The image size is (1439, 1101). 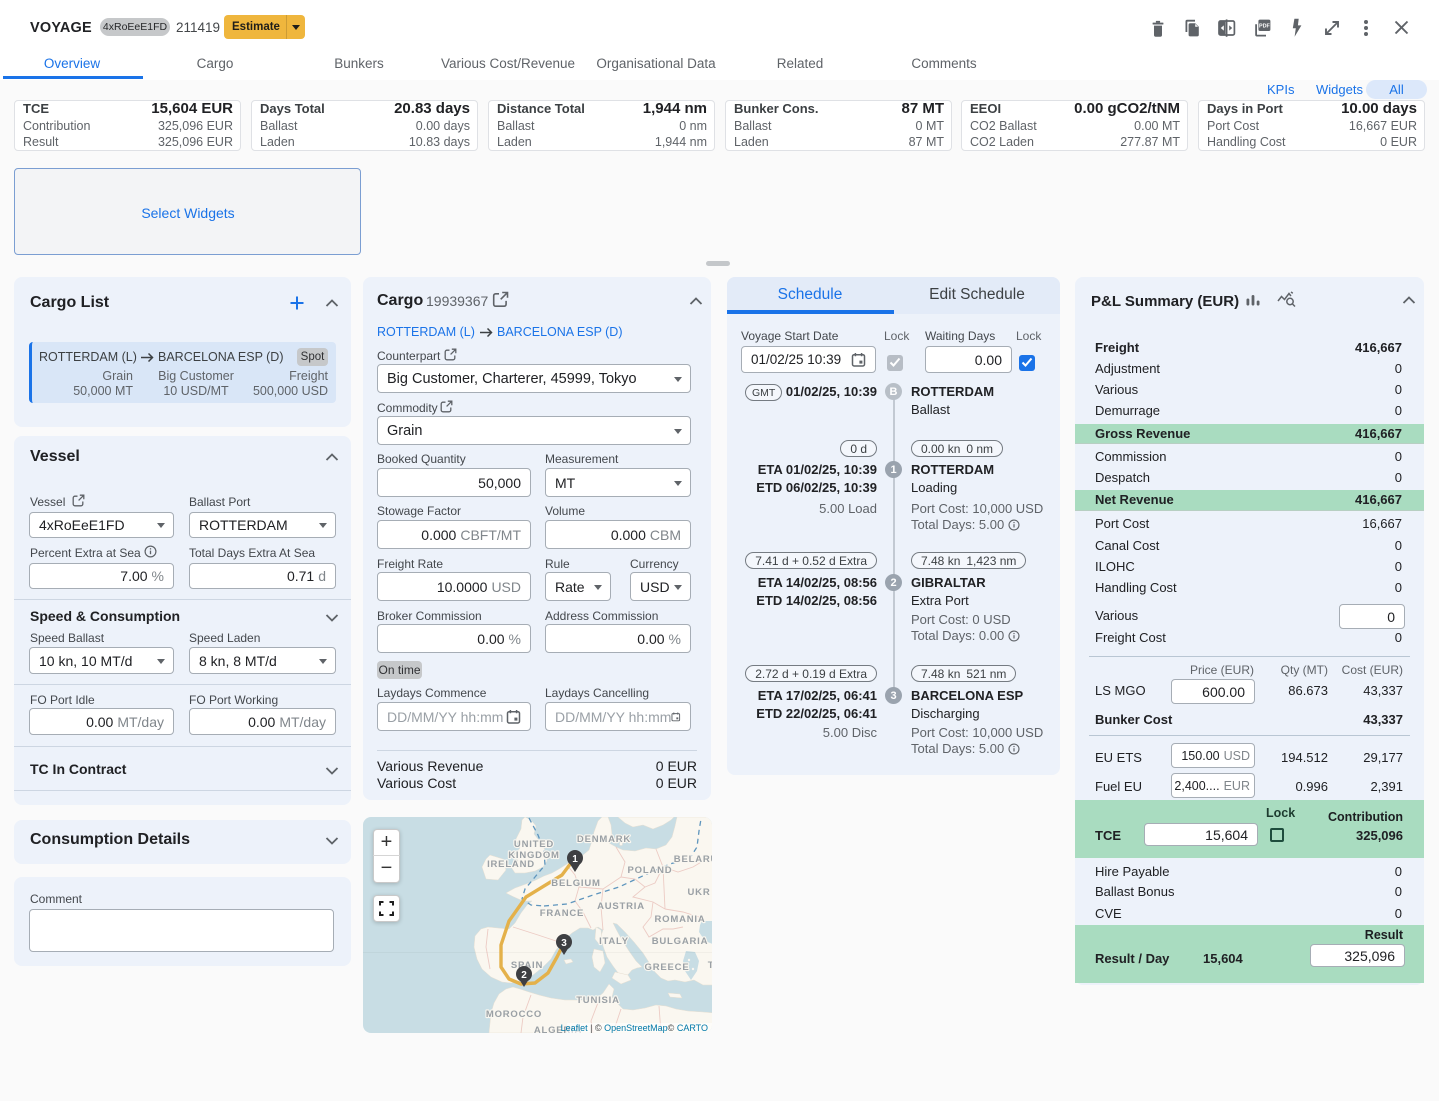 I want to click on svg-text: UNITED, so click(x=534, y=844).